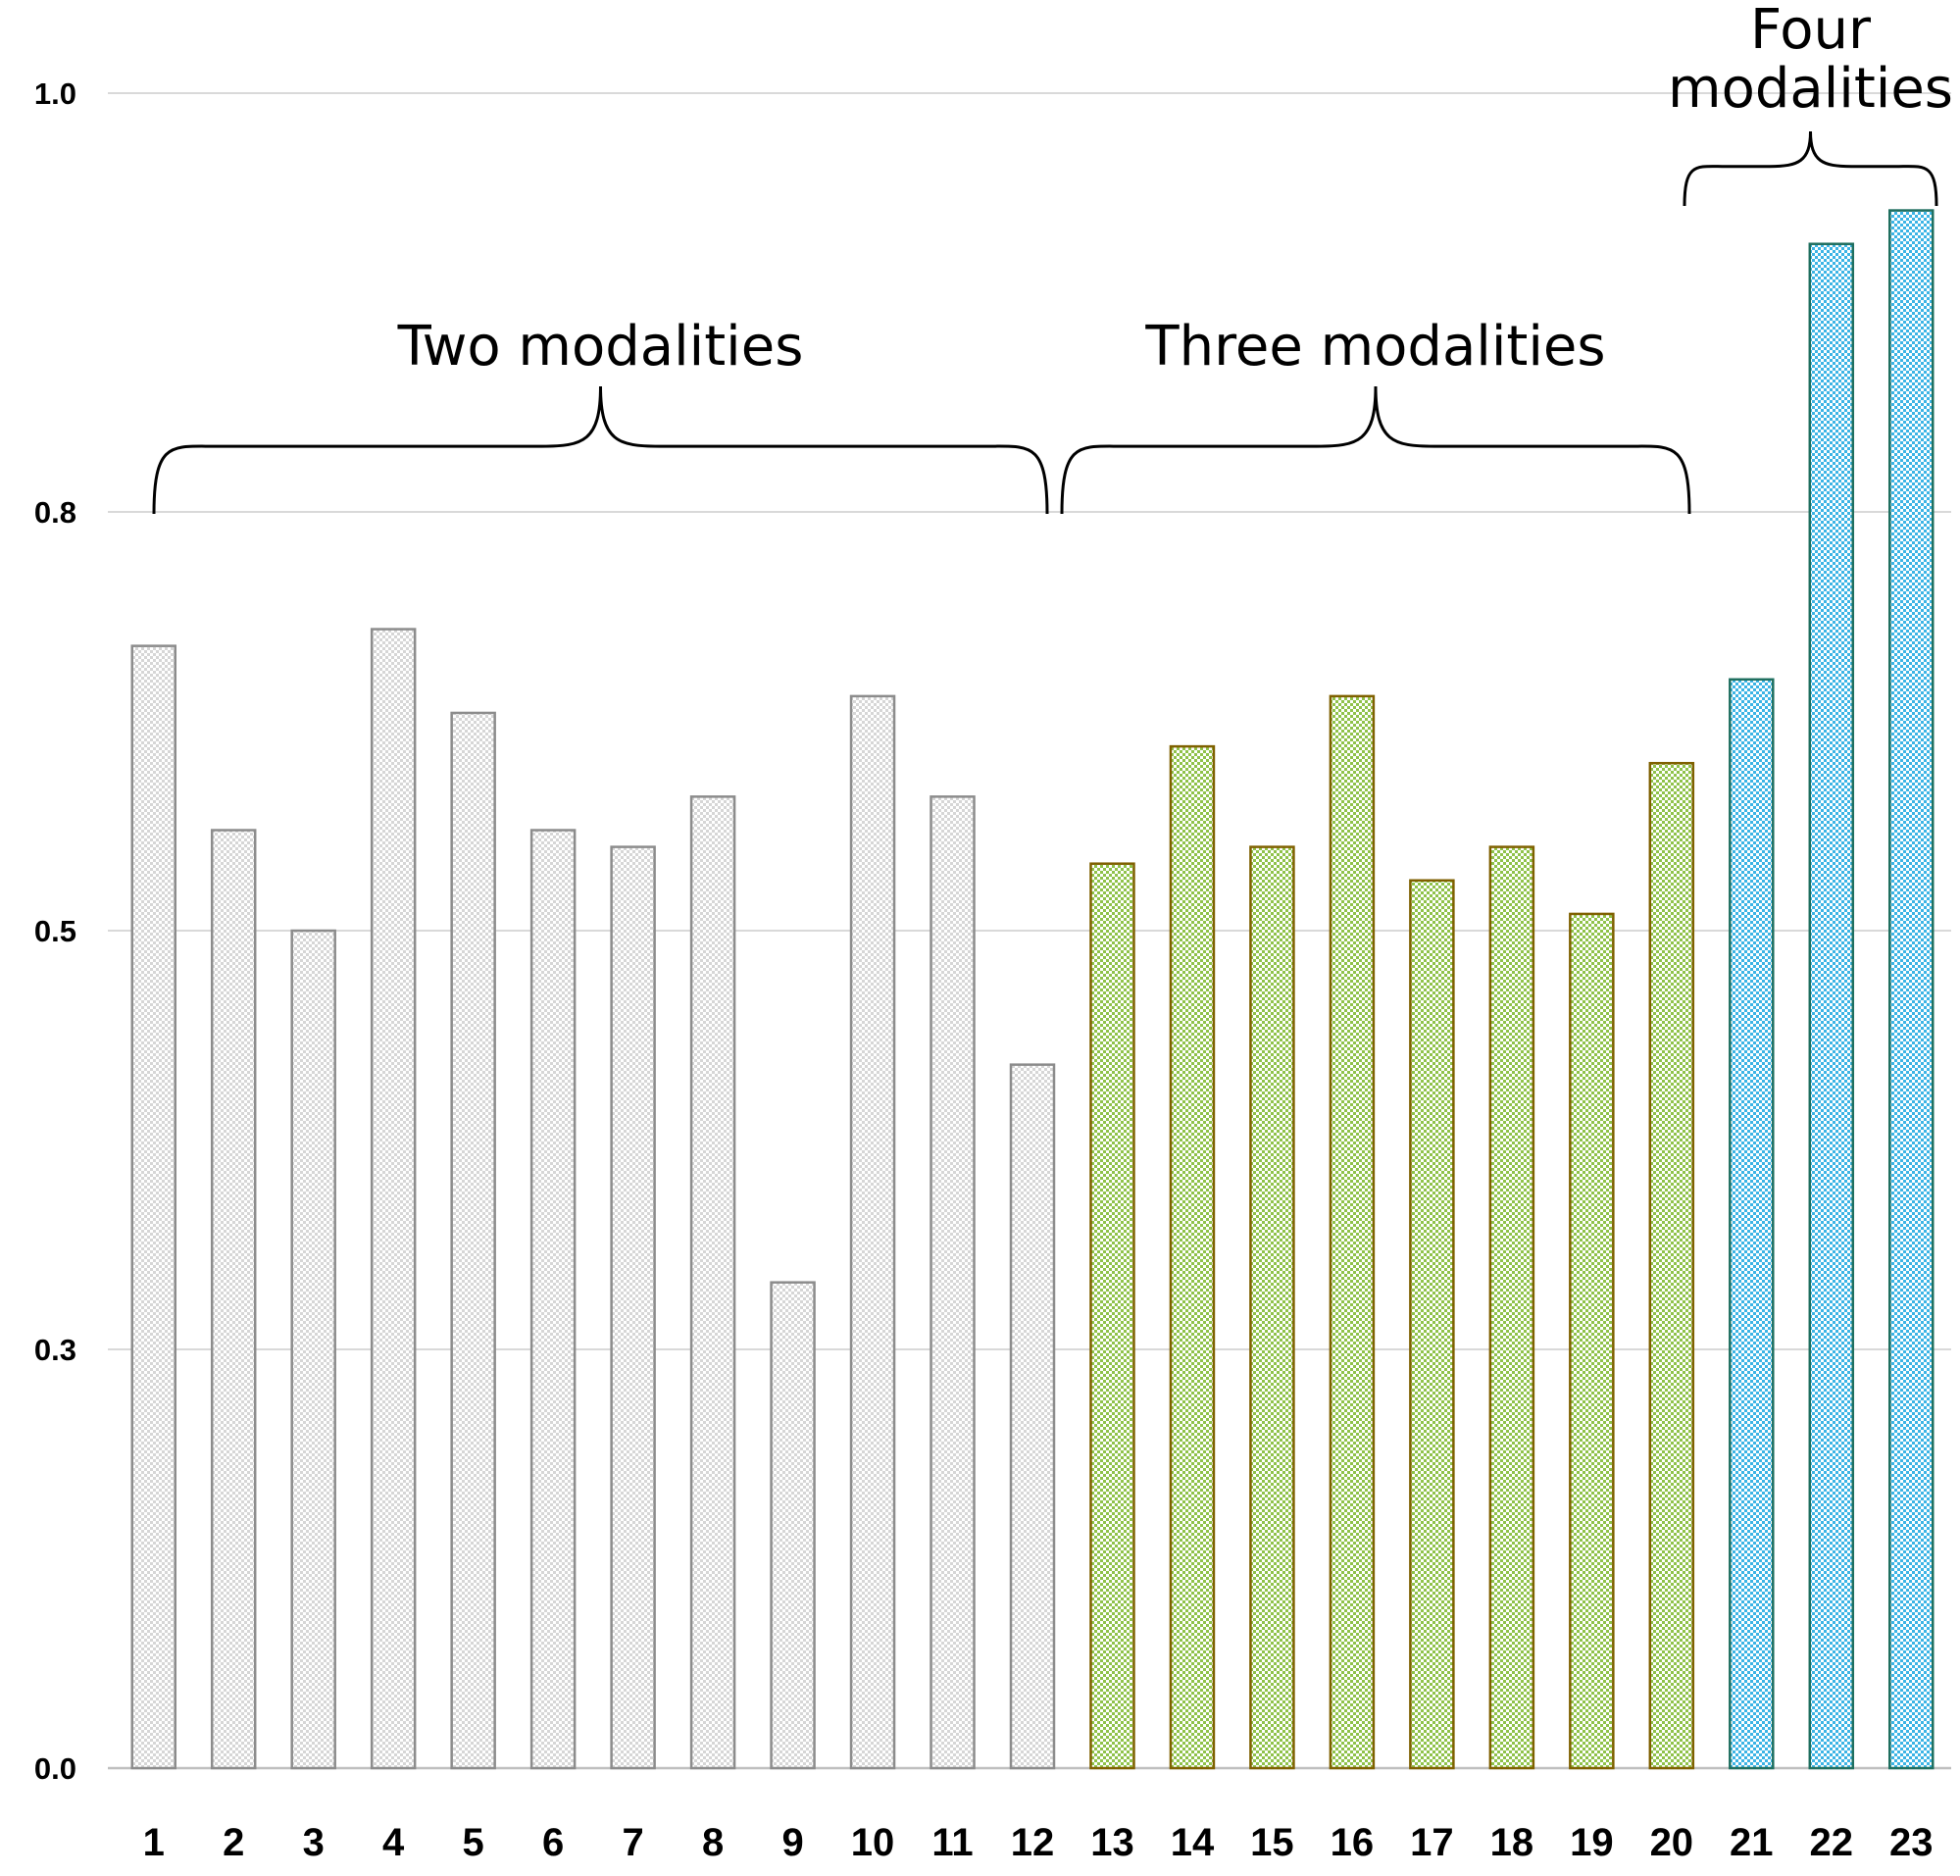 The image size is (1960, 1876). I want to click on group-label: Four, so click(1811, 31).